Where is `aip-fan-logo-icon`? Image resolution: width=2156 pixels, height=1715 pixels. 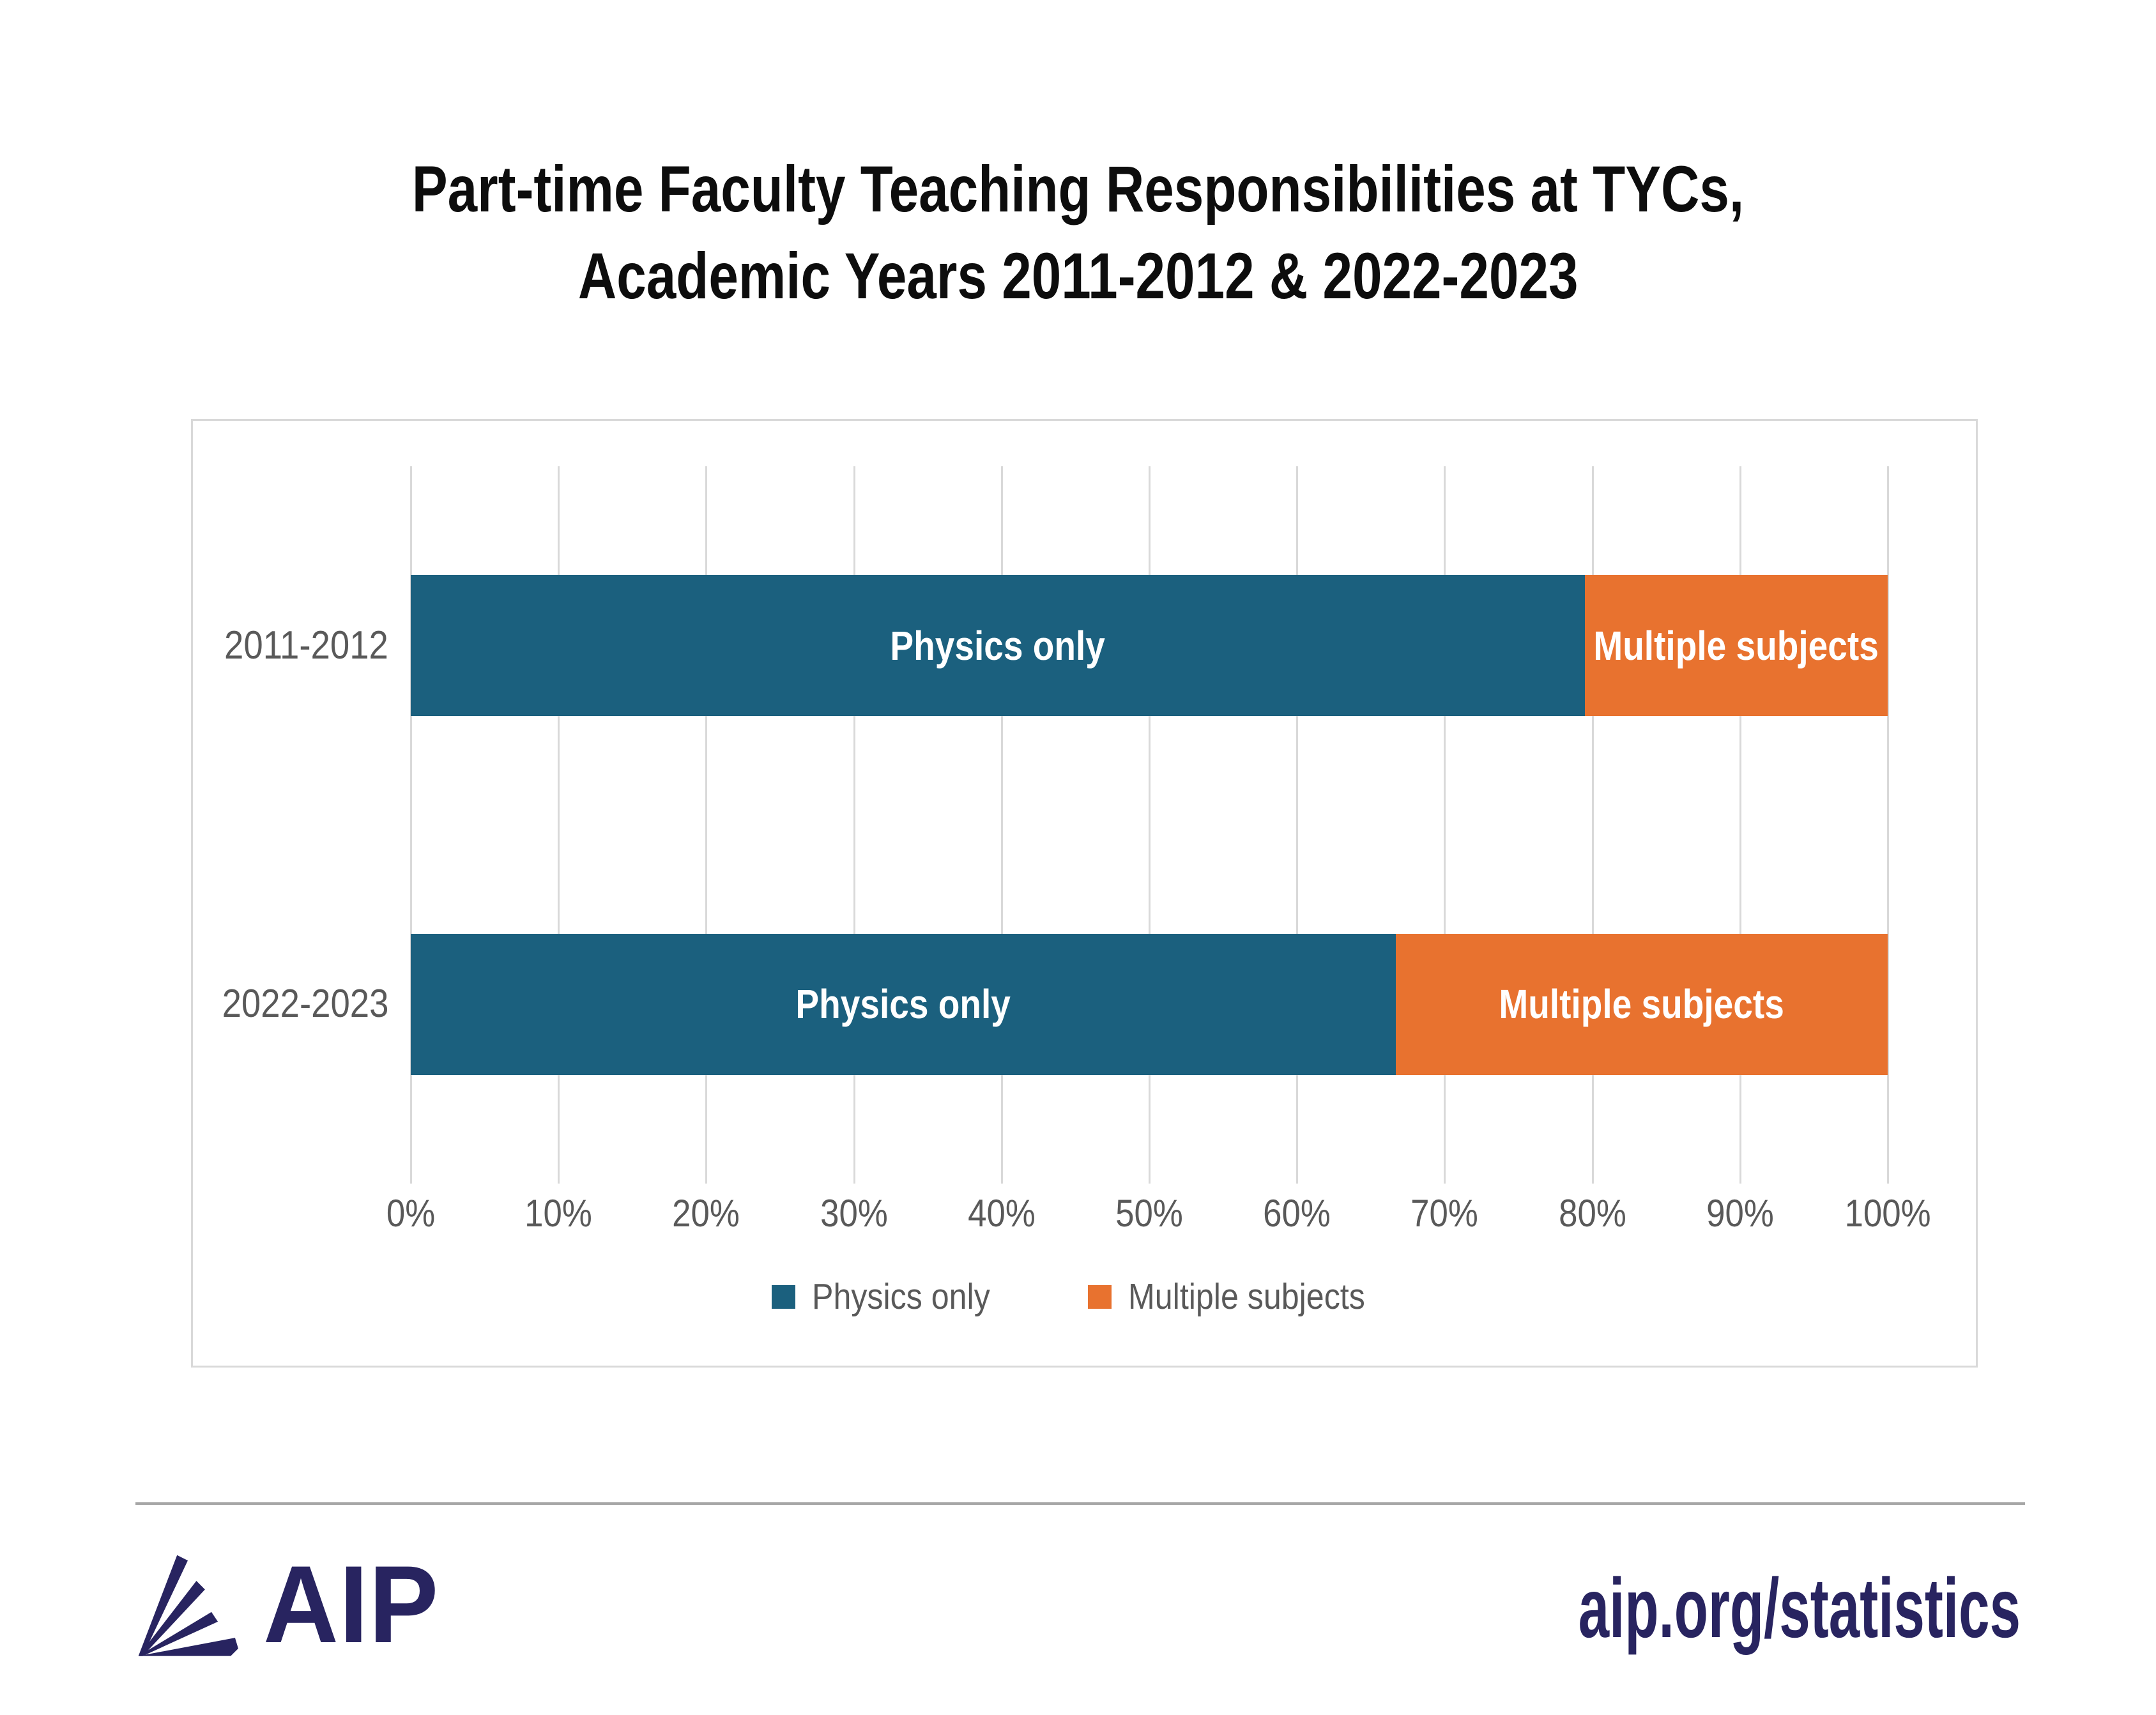
aip-fan-logo-icon is located at coordinates (188, 1606).